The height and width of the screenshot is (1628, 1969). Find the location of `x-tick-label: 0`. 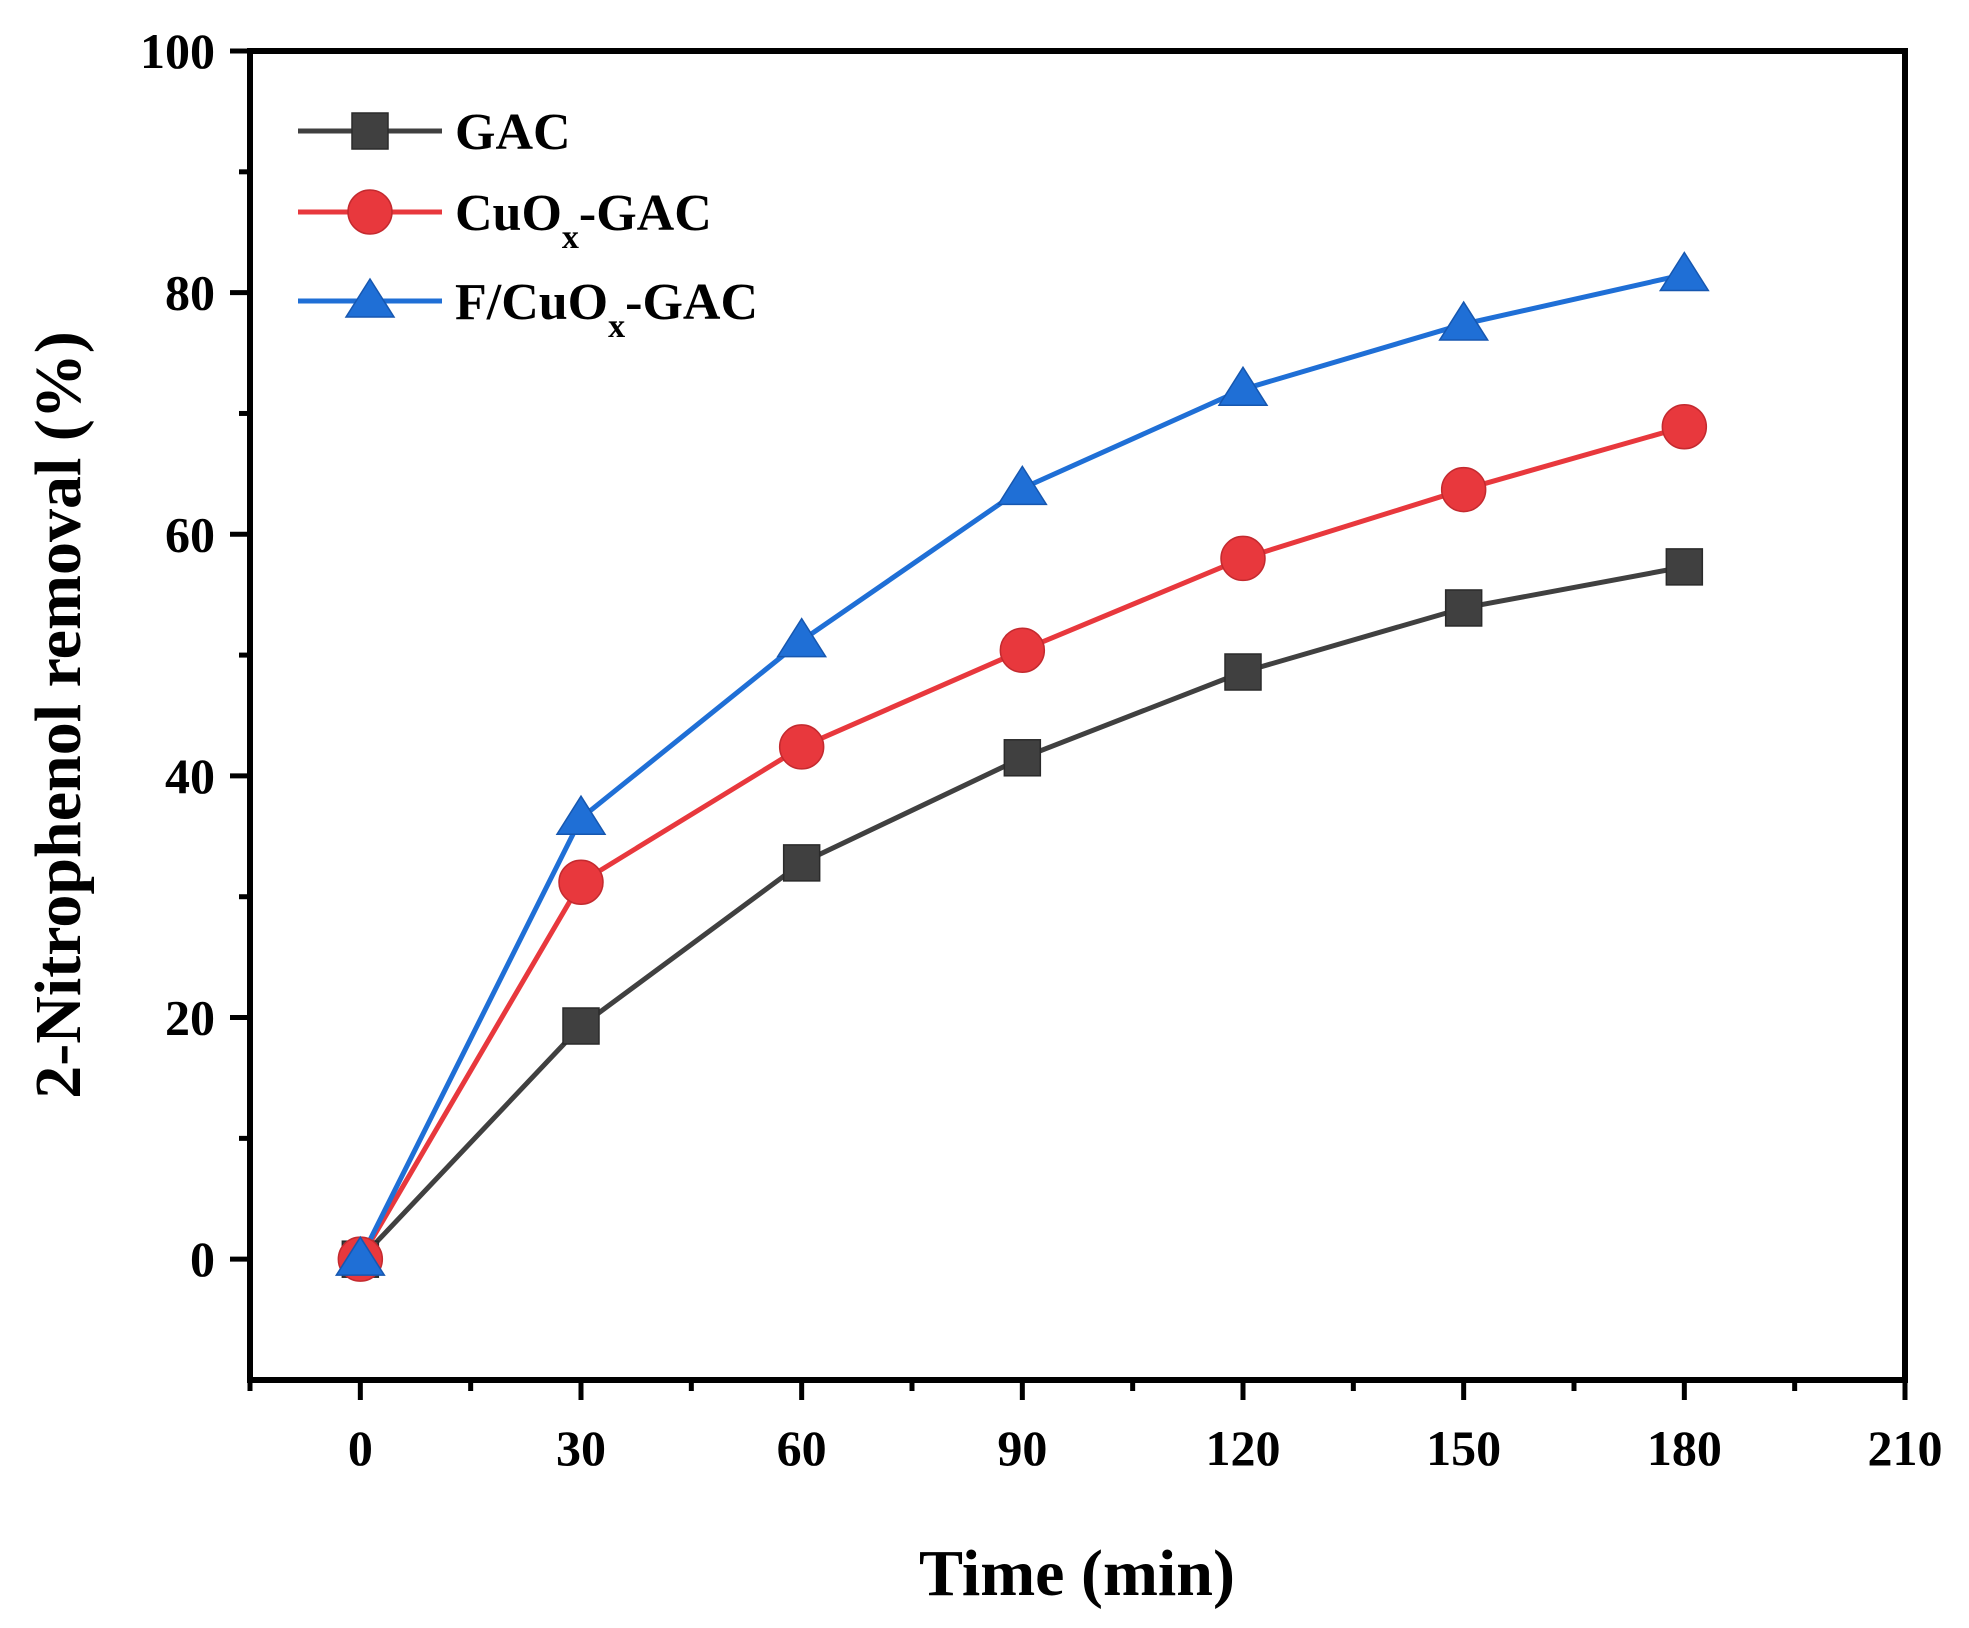

x-tick-label: 0 is located at coordinates (360, 1448).